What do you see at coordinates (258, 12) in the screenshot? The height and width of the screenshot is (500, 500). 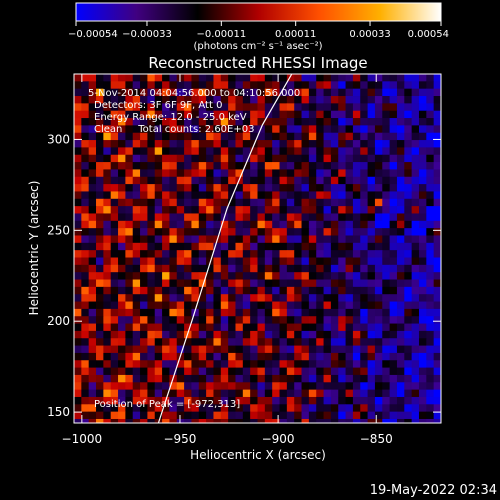 I see `colorbar` at bounding box center [258, 12].